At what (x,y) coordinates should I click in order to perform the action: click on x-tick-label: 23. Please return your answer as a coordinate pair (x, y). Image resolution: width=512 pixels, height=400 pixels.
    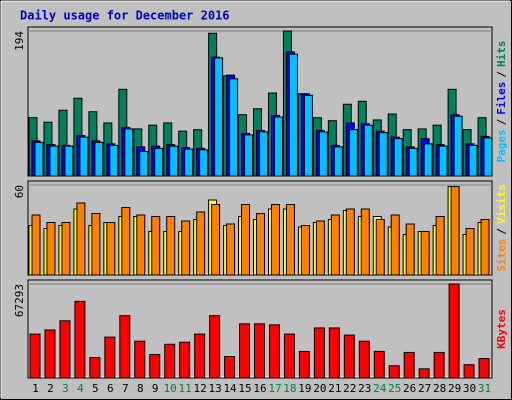
    Looking at the image, I should click on (364, 388).